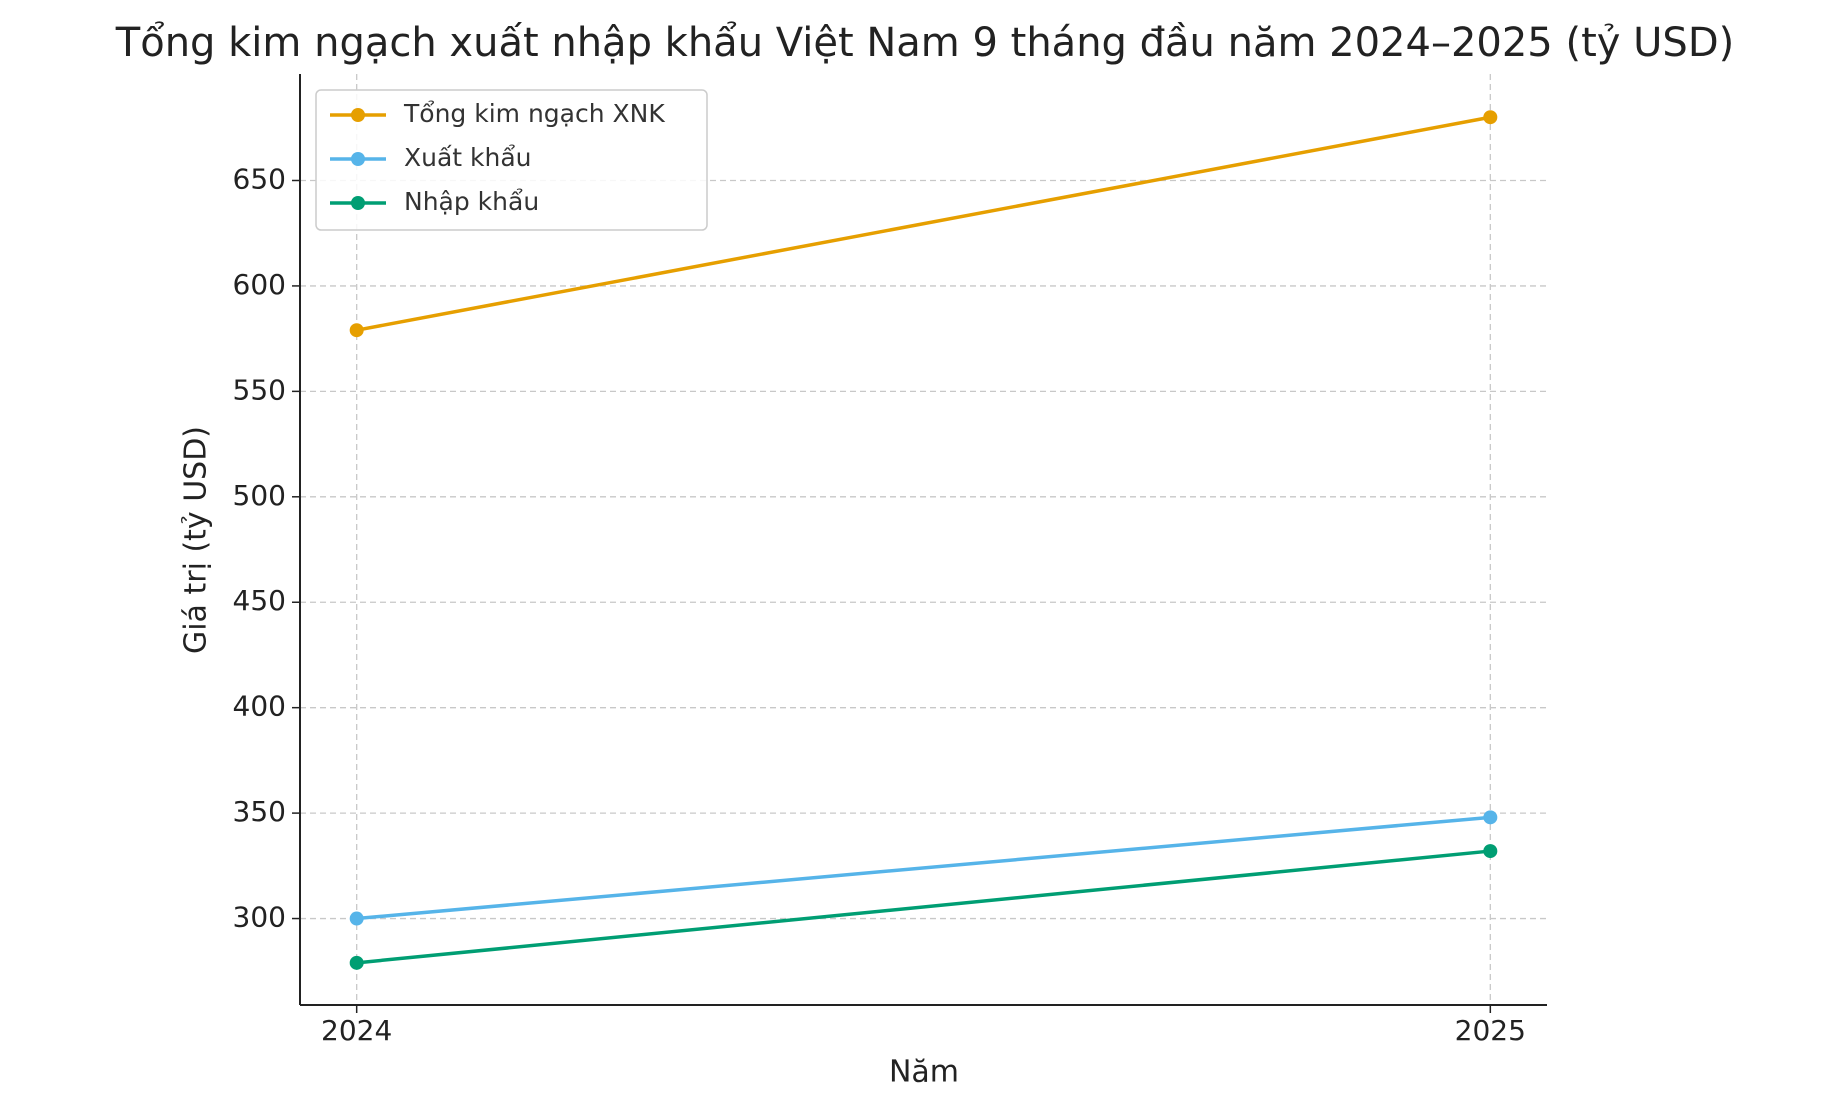 The image size is (1838, 1106). I want to click on y-axis-label: Giá trị (tỷ USD), so click(196, 540).